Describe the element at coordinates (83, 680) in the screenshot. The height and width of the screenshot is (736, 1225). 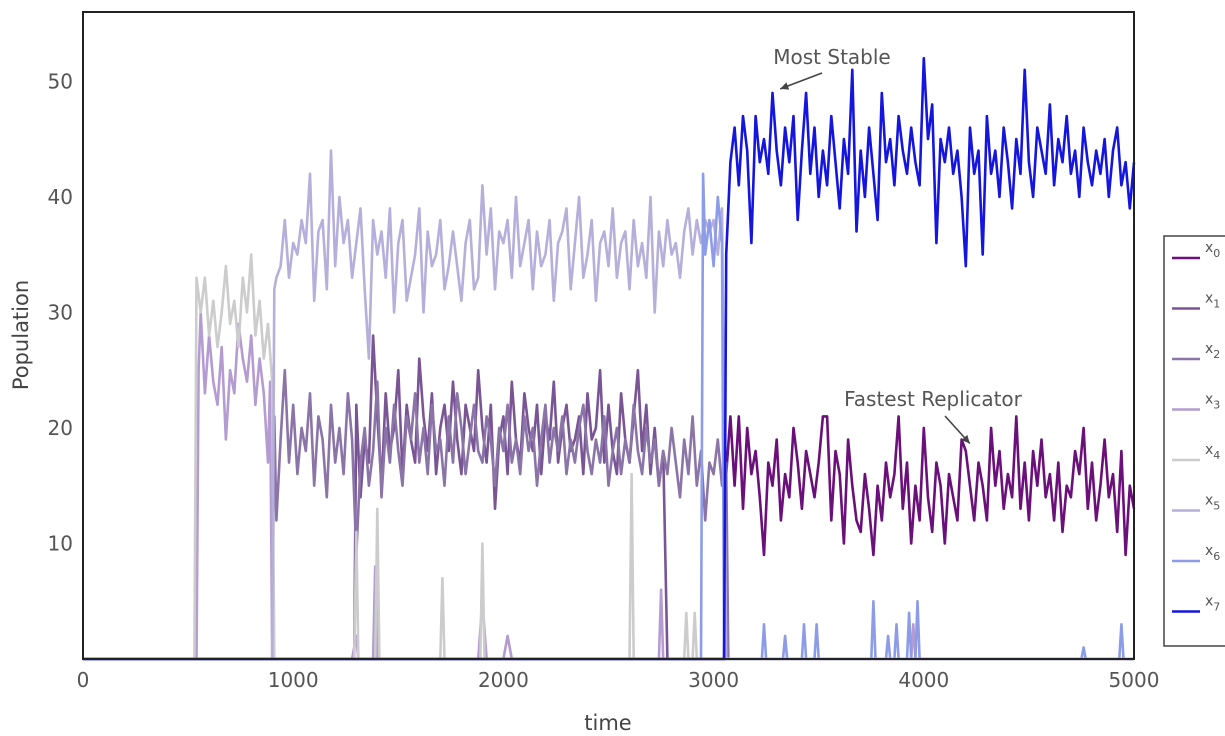
I see `x-tick-label: 0` at that location.